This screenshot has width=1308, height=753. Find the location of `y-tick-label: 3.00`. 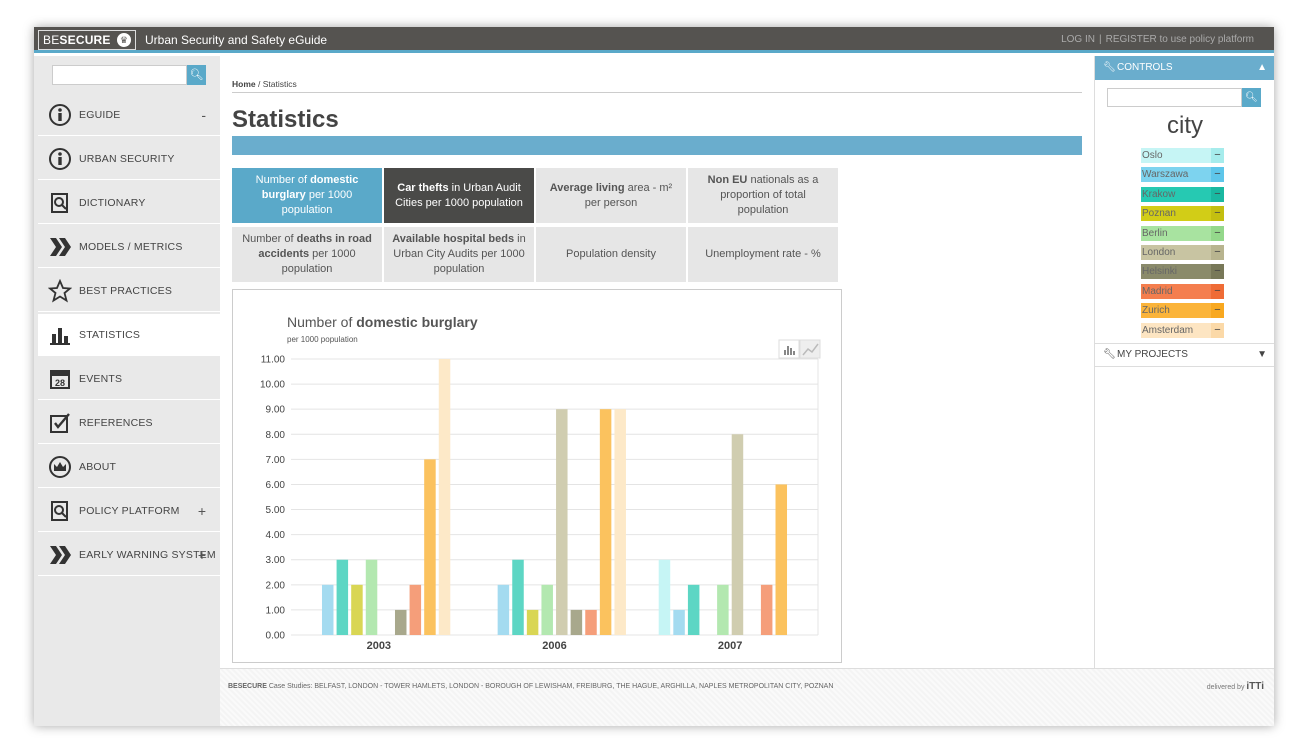

y-tick-label: 3.00 is located at coordinates (276, 560).